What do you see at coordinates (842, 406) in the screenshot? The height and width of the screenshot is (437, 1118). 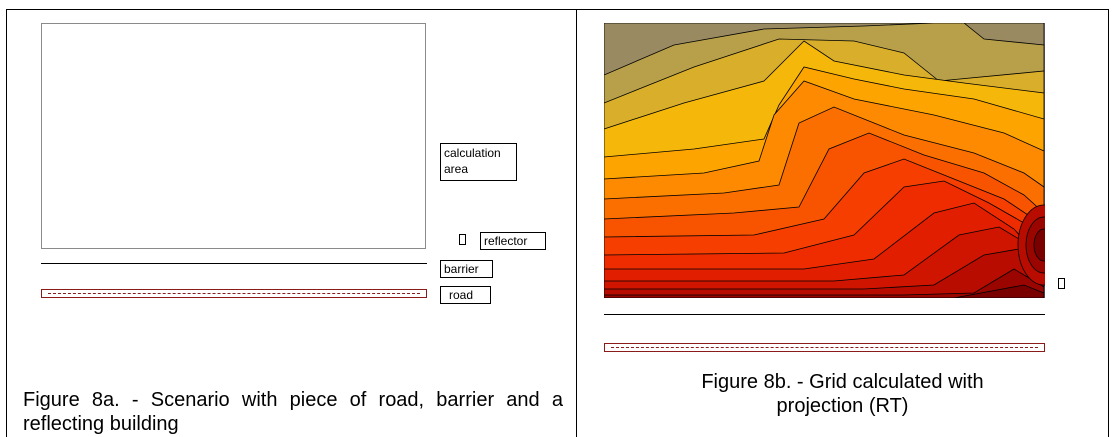 I see `caption-figure-8b-line2: projection (RT)` at bounding box center [842, 406].